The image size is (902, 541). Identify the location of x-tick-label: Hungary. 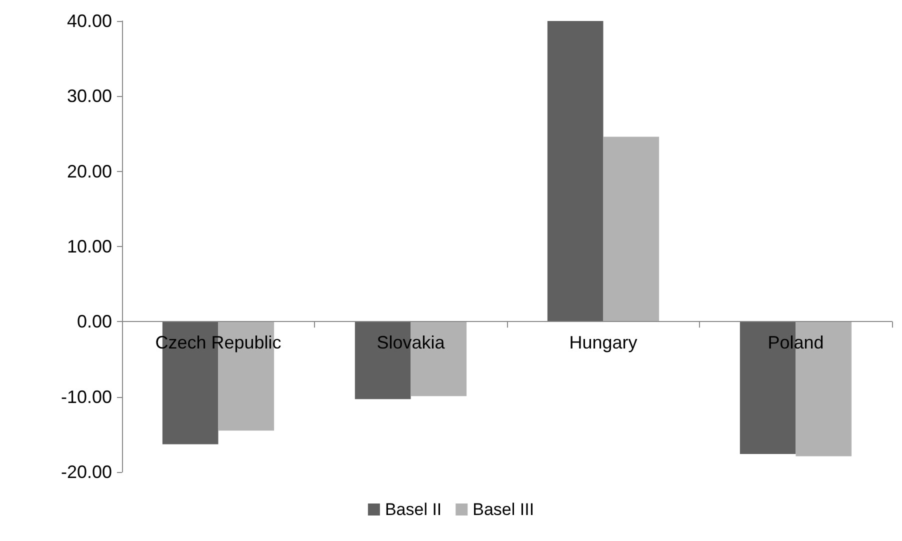
(603, 342).